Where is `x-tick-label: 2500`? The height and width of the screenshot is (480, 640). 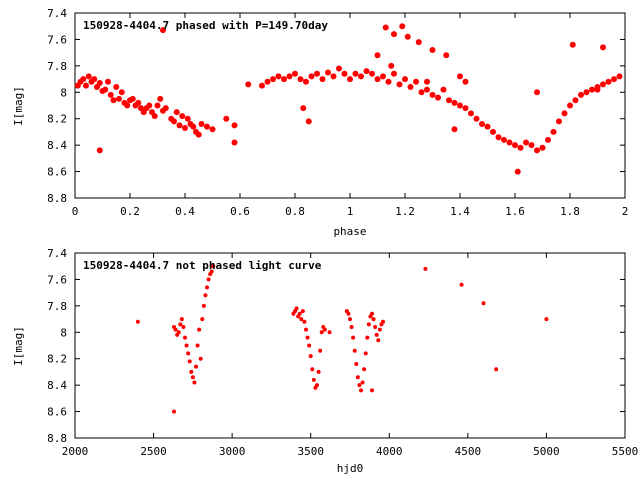
x-tick-label: 2500 is located at coordinates (153, 451).